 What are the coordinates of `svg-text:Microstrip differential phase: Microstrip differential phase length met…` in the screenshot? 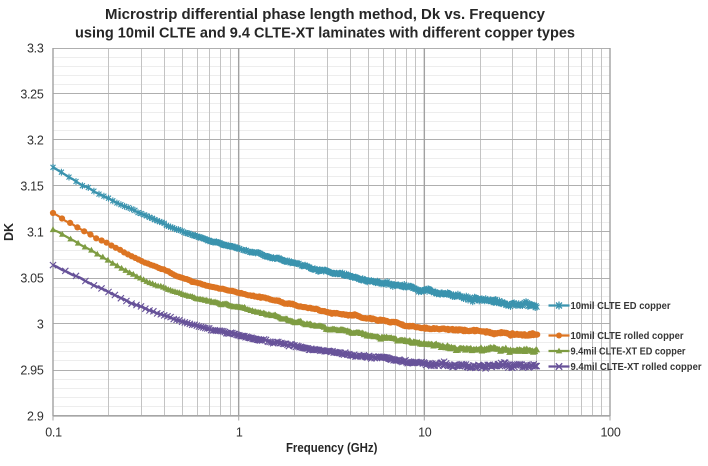 It's located at (325, 15).